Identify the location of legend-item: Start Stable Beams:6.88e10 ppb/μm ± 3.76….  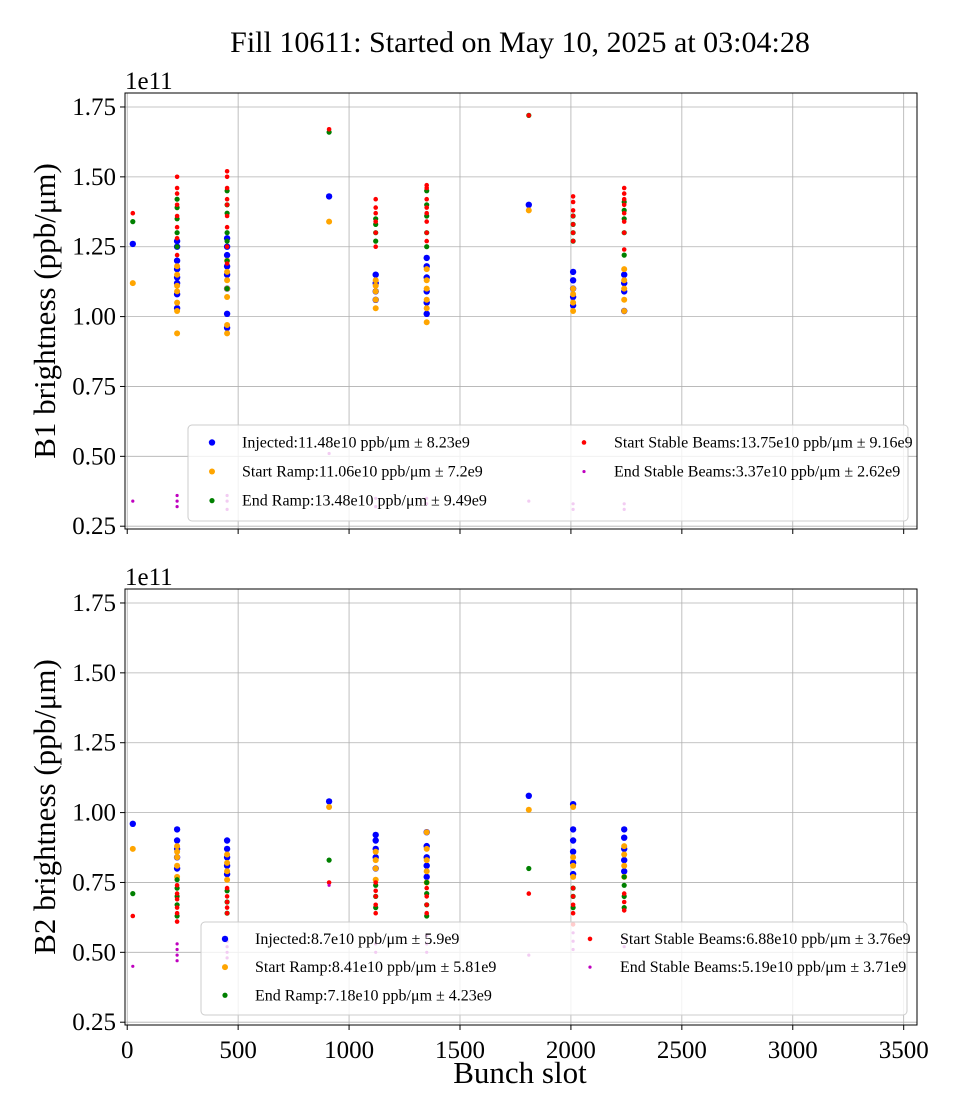
(749, 939).